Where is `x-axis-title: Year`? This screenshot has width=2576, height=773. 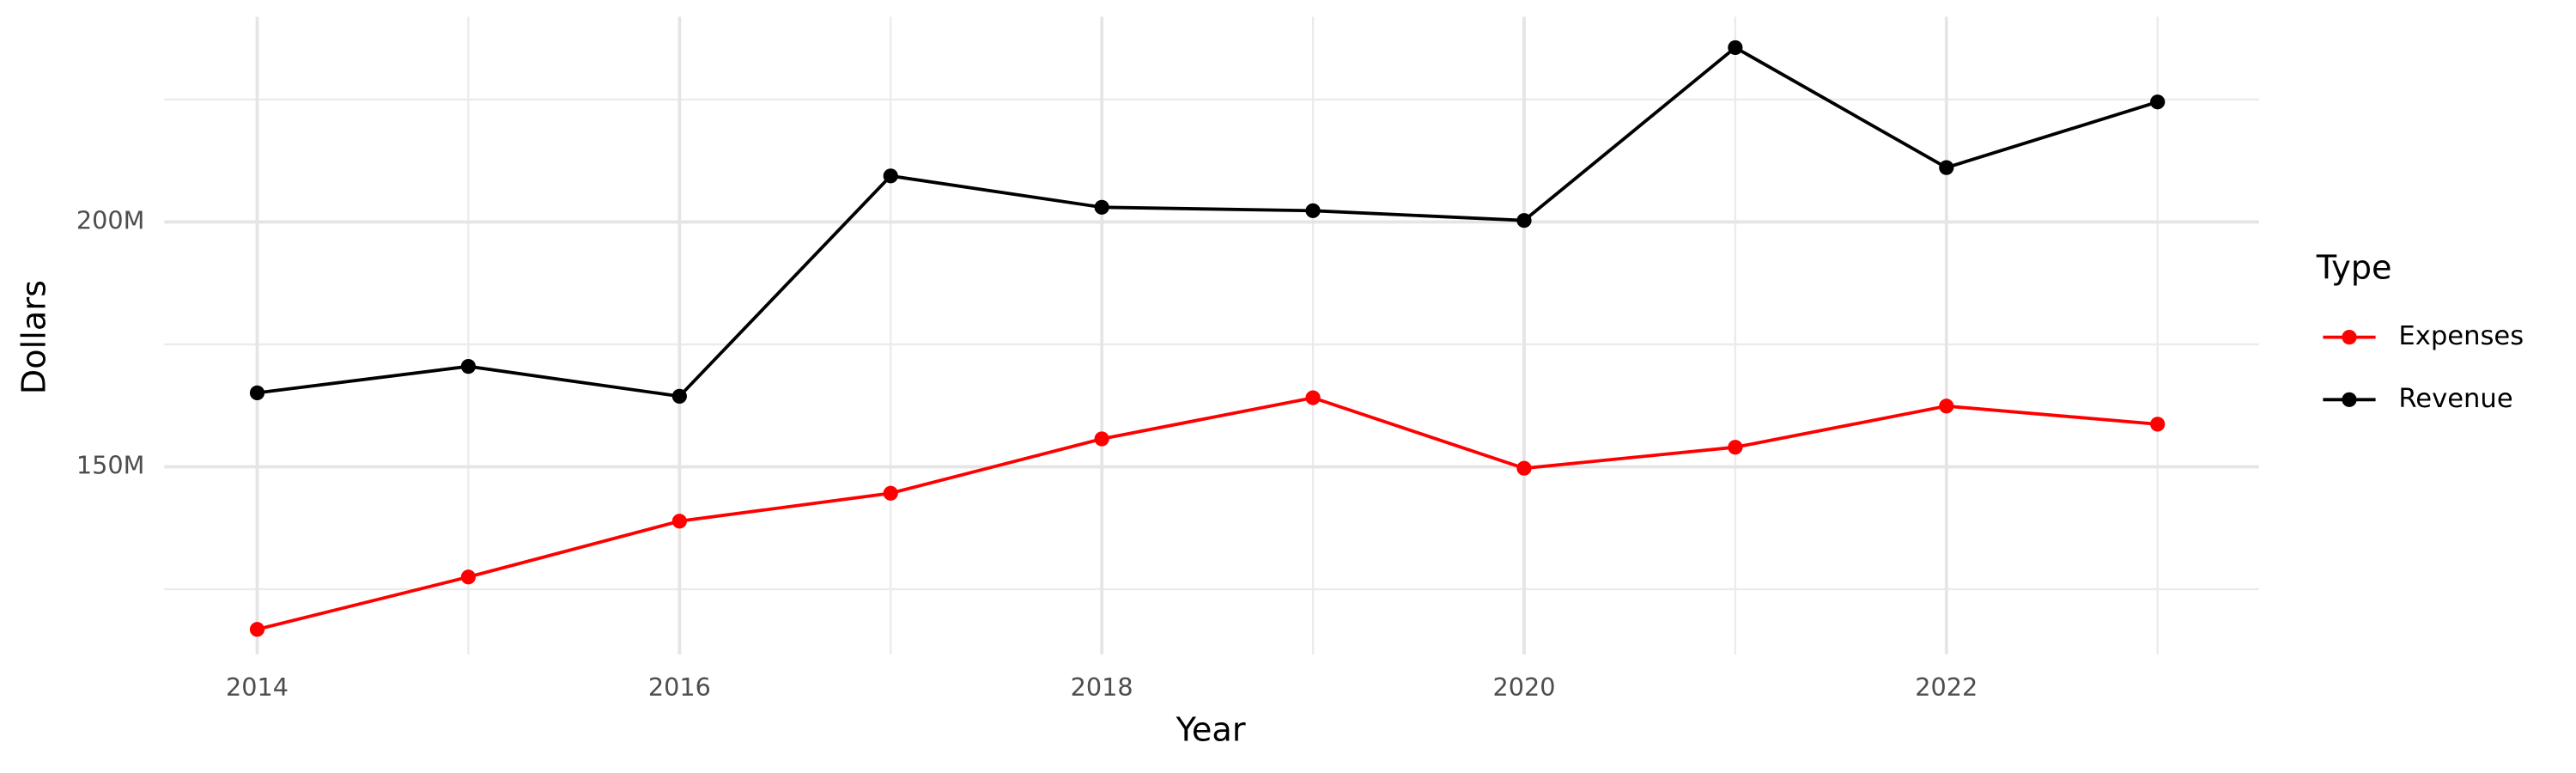 x-axis-title: Year is located at coordinates (1211, 729).